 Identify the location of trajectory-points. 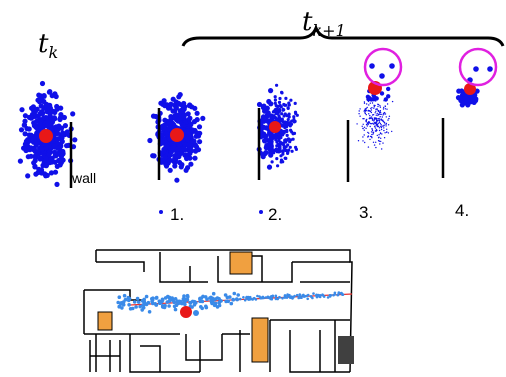
(230, 302).